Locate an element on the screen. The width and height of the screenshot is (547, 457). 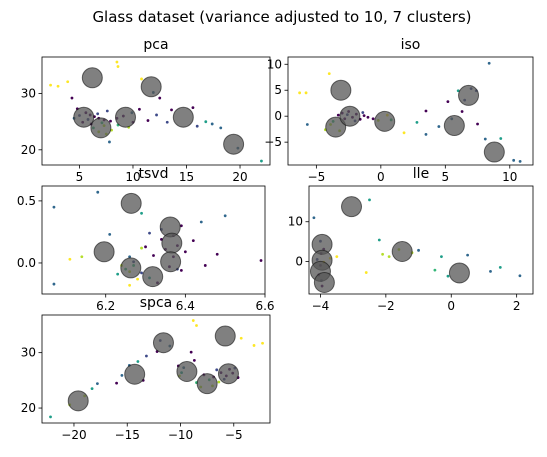
x-tick-label: 6.2 is located at coordinates (105, 306).